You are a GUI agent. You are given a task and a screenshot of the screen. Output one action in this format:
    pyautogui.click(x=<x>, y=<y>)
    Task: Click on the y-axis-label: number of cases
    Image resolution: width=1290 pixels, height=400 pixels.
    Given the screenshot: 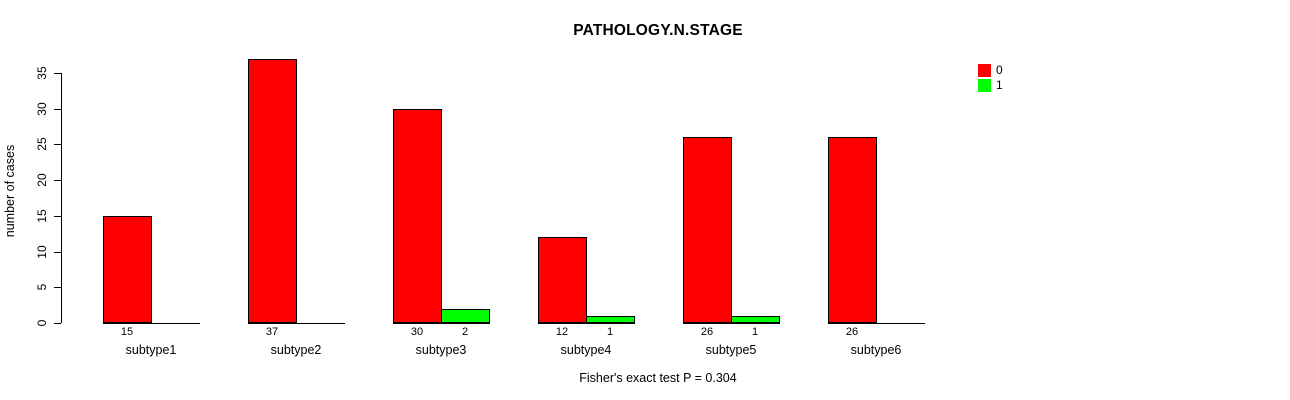 What is the action you would take?
    pyautogui.click(x=10, y=191)
    